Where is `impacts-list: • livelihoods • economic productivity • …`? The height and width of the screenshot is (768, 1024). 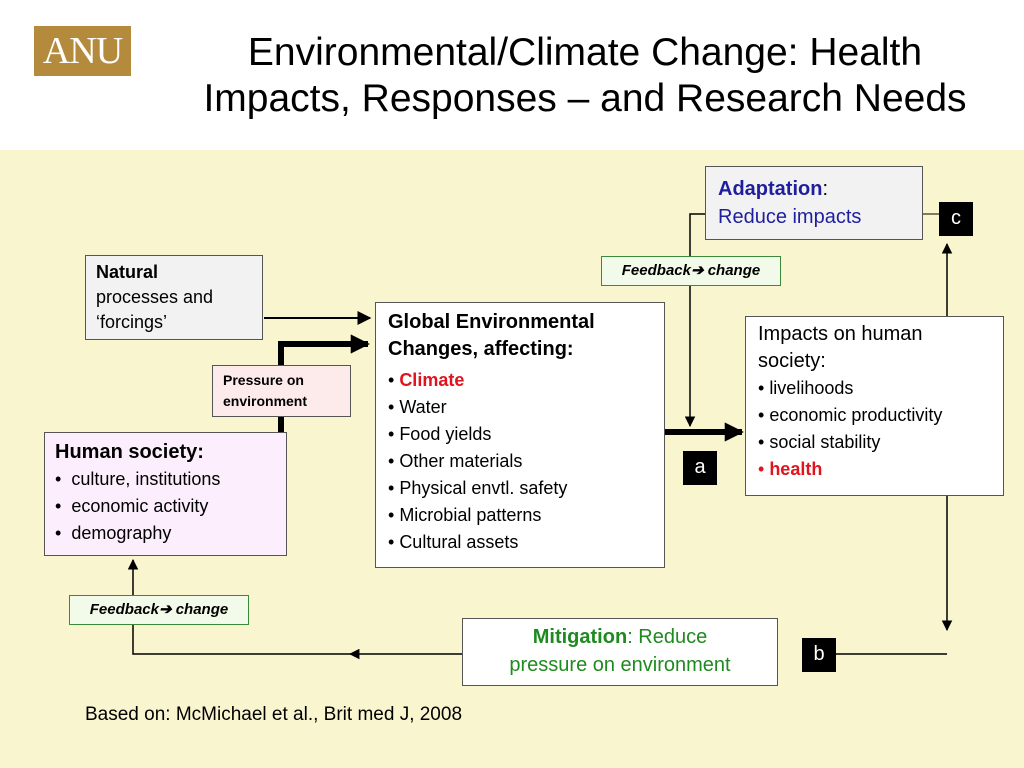 impacts-list: • livelihoods • economic productivity • … is located at coordinates (874, 429).